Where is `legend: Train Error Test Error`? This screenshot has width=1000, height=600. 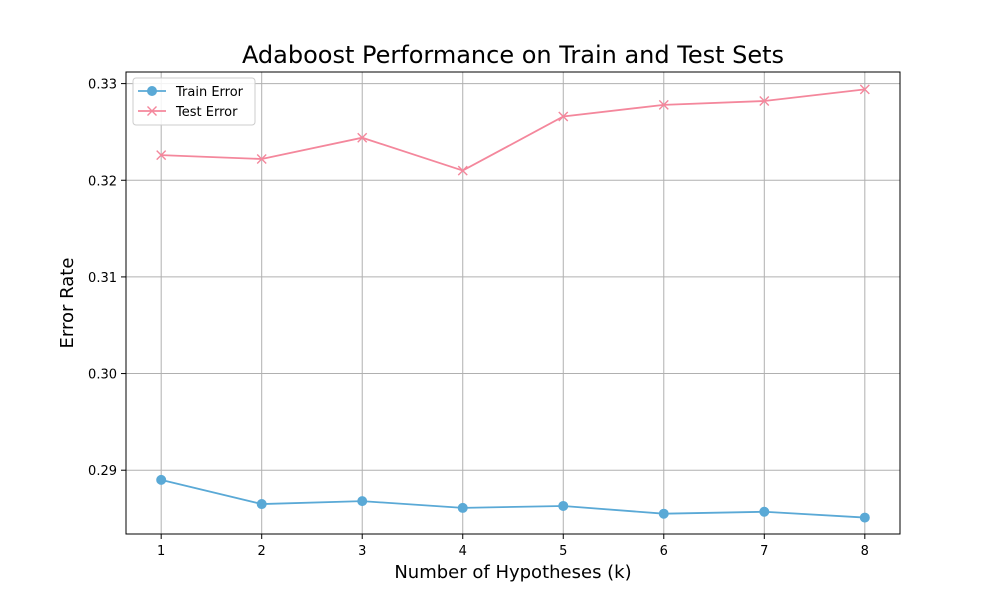
legend: Train Error Test Error is located at coordinates (194, 101).